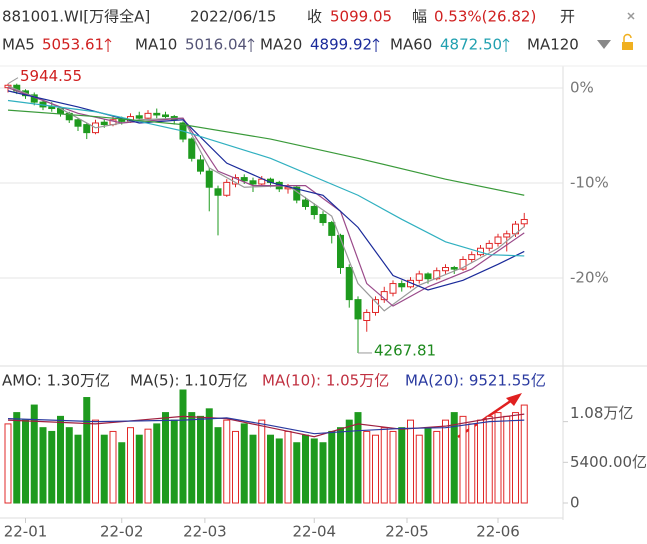 The height and width of the screenshot is (544, 647). Describe the element at coordinates (514, 399) in the screenshot. I see `arrow-head` at that location.